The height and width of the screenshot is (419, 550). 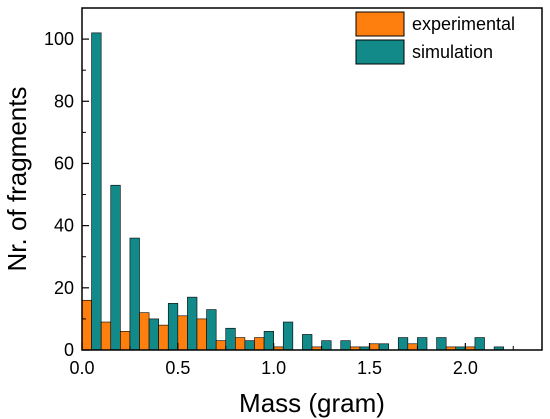 What do you see at coordinates (66, 194) in the screenshot?
I see `y-axis-ticks: 0 20 40 60 80 100` at bounding box center [66, 194].